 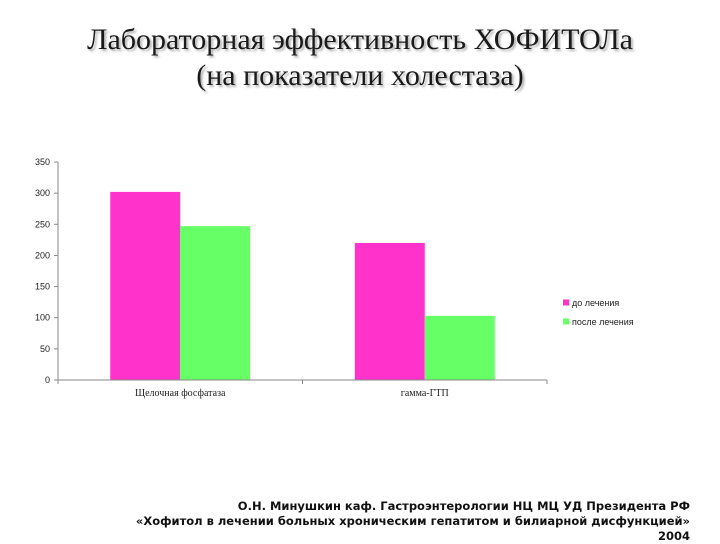 I want to click on y-tick-label: 200, so click(x=42, y=255).